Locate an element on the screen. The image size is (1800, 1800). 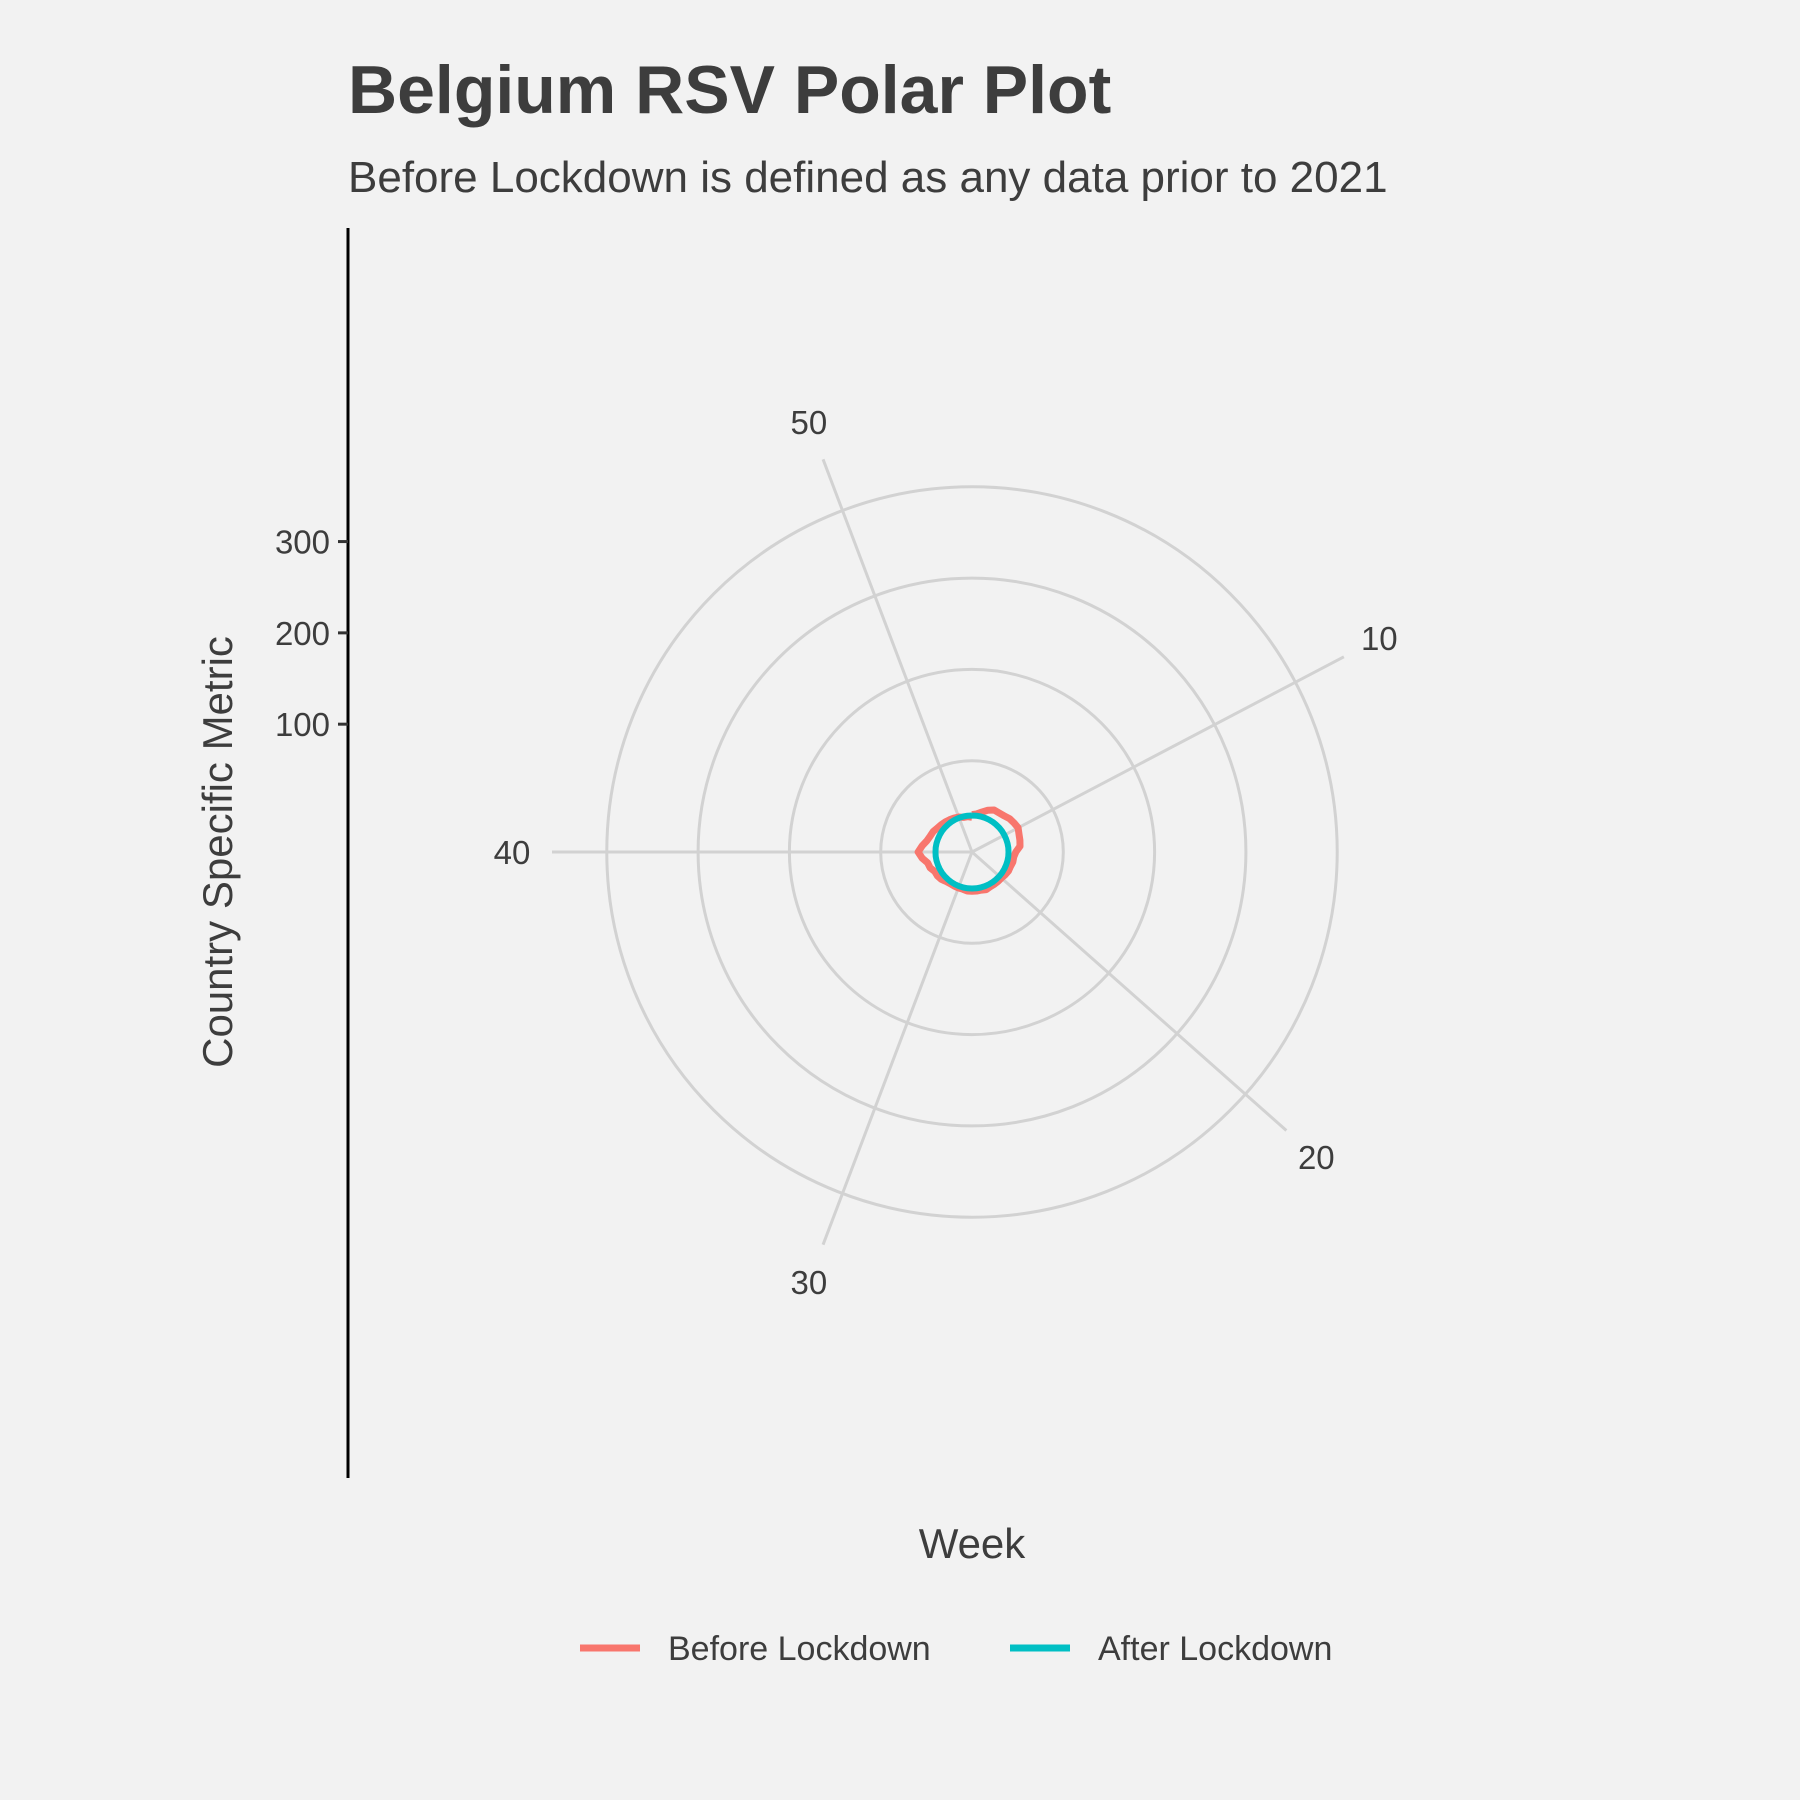
x-tick-label-20: 20 is located at coordinates (1316, 1157).